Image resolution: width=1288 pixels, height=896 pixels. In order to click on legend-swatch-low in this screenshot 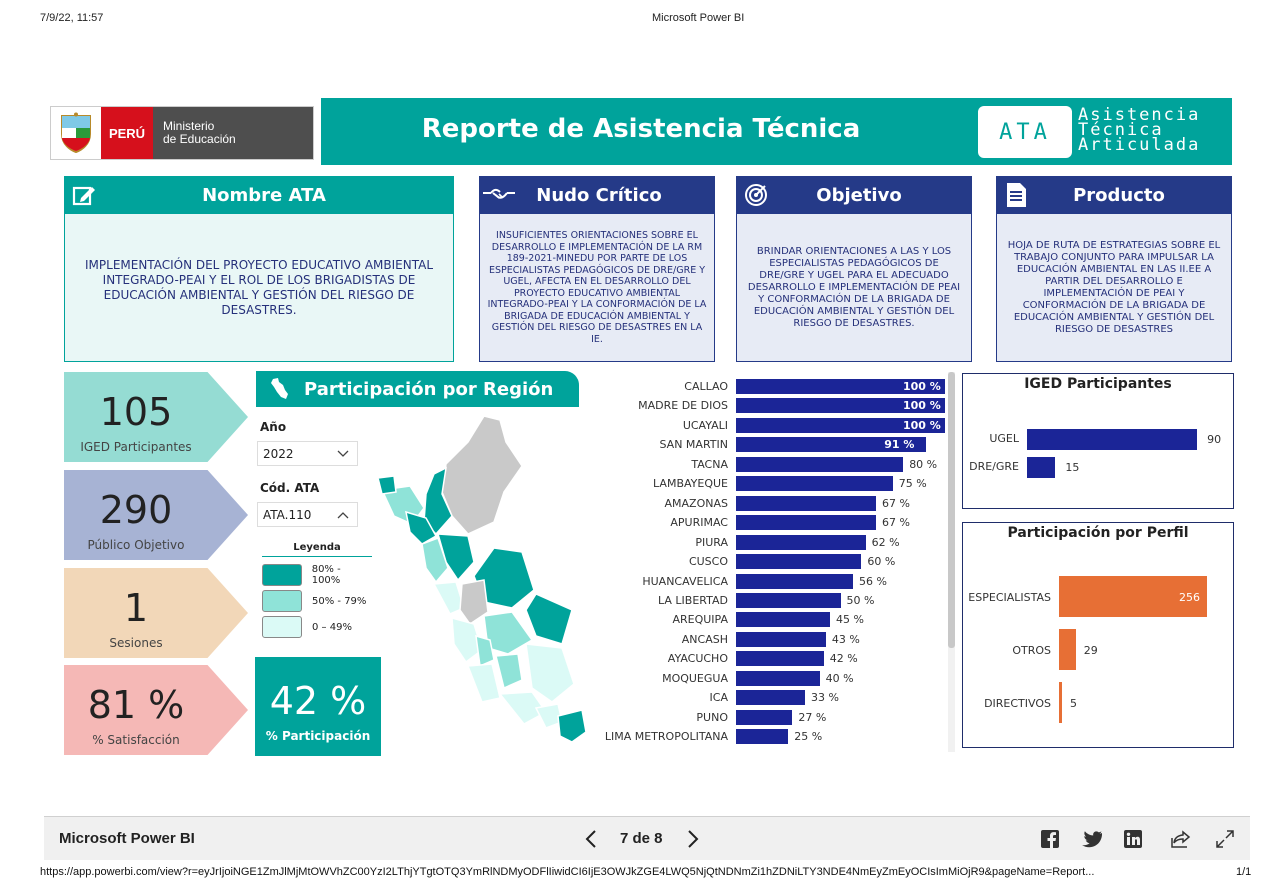, I will do `click(282, 627)`.